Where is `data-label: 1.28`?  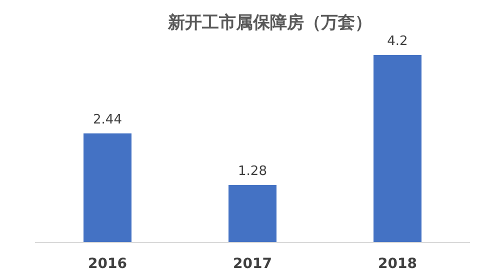
data-label: 1.28 is located at coordinates (252, 172).